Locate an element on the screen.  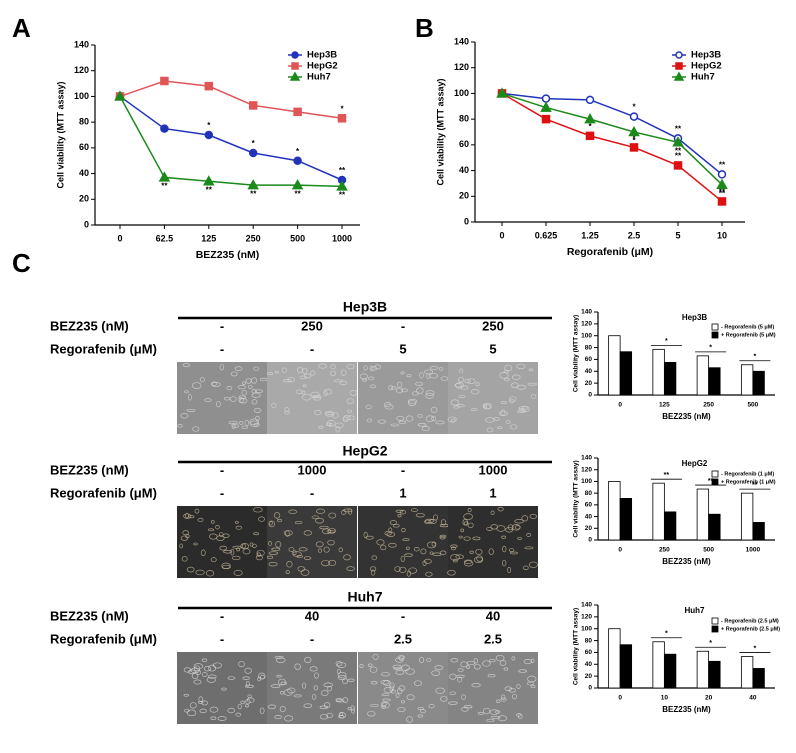
row-value: 1000 is located at coordinates (312, 469).